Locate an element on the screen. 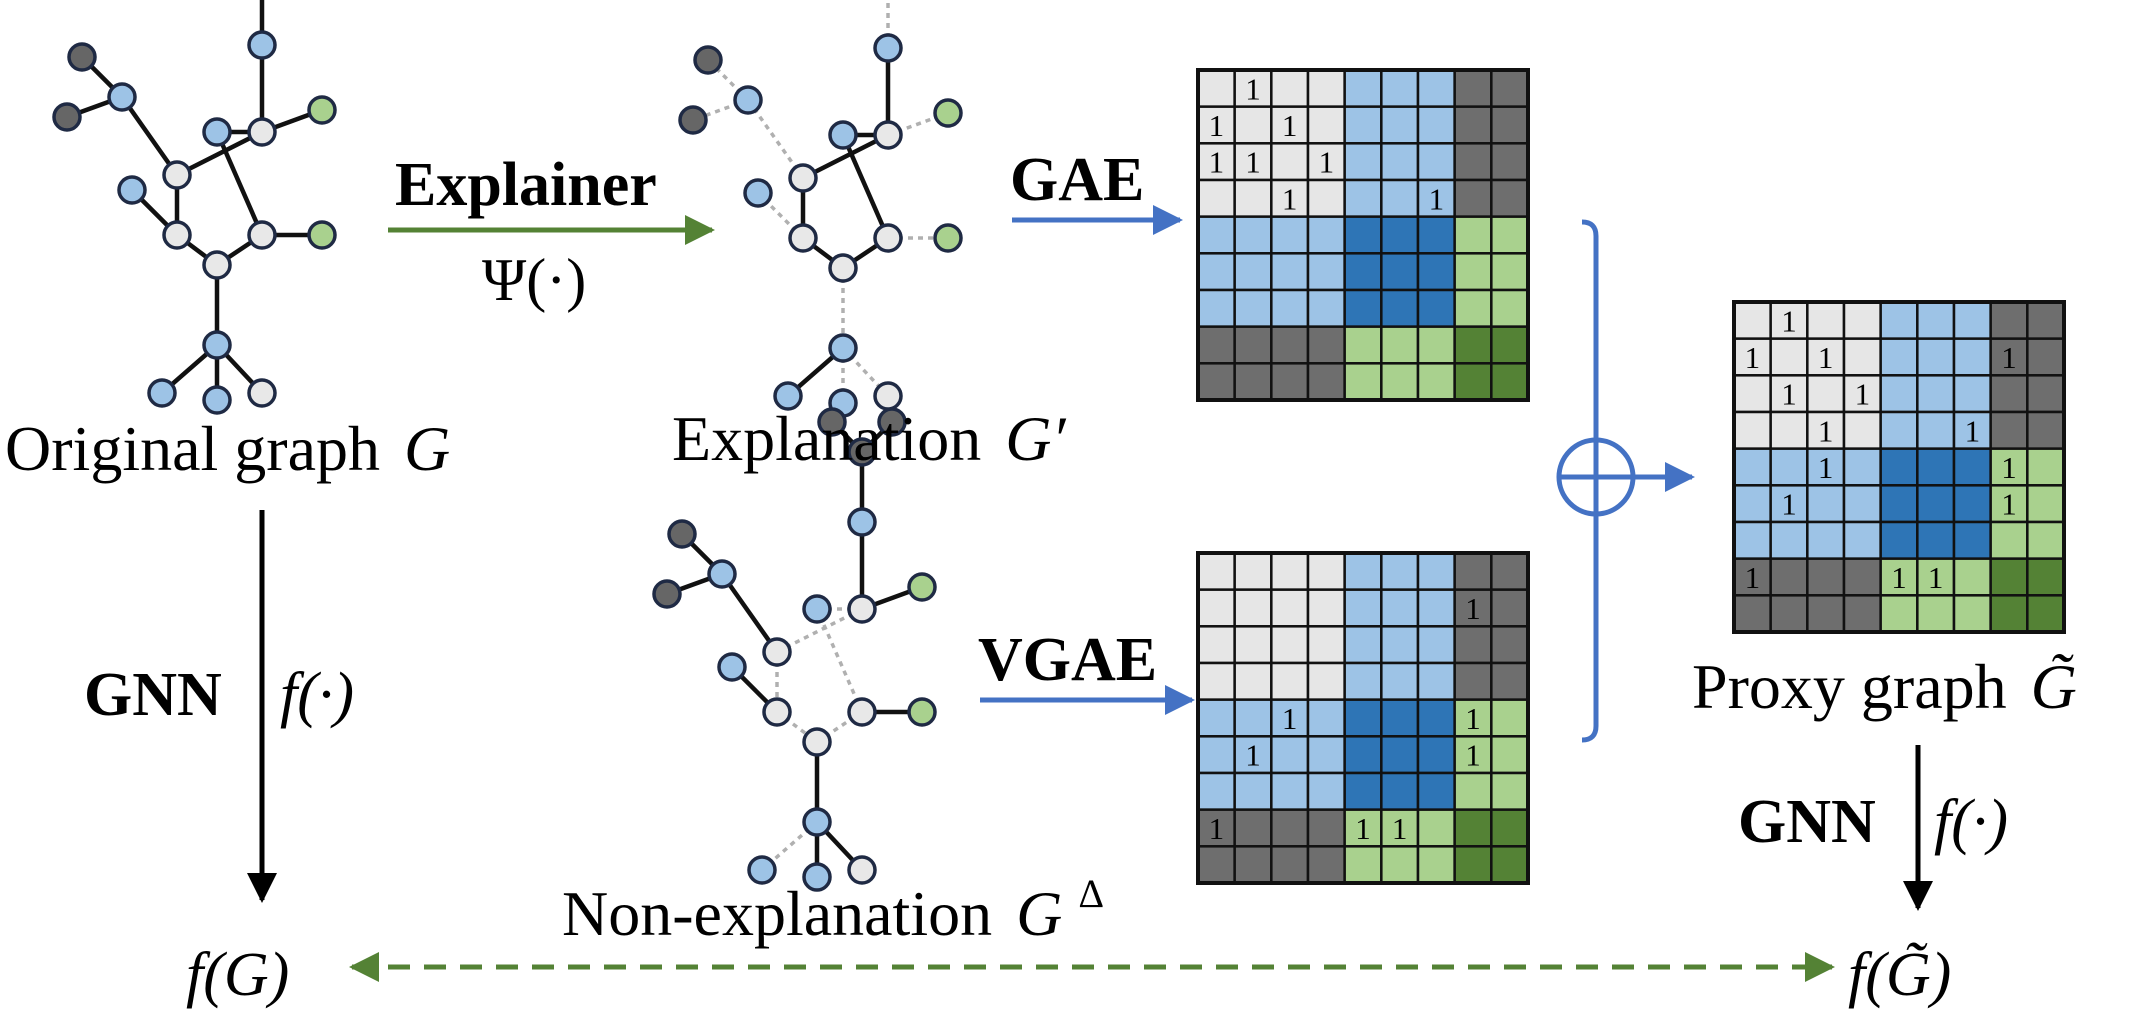 Image resolution: width=2146 pixels, height=1034 pixels. gnn-left-label: GNN is located at coordinates (153, 695).